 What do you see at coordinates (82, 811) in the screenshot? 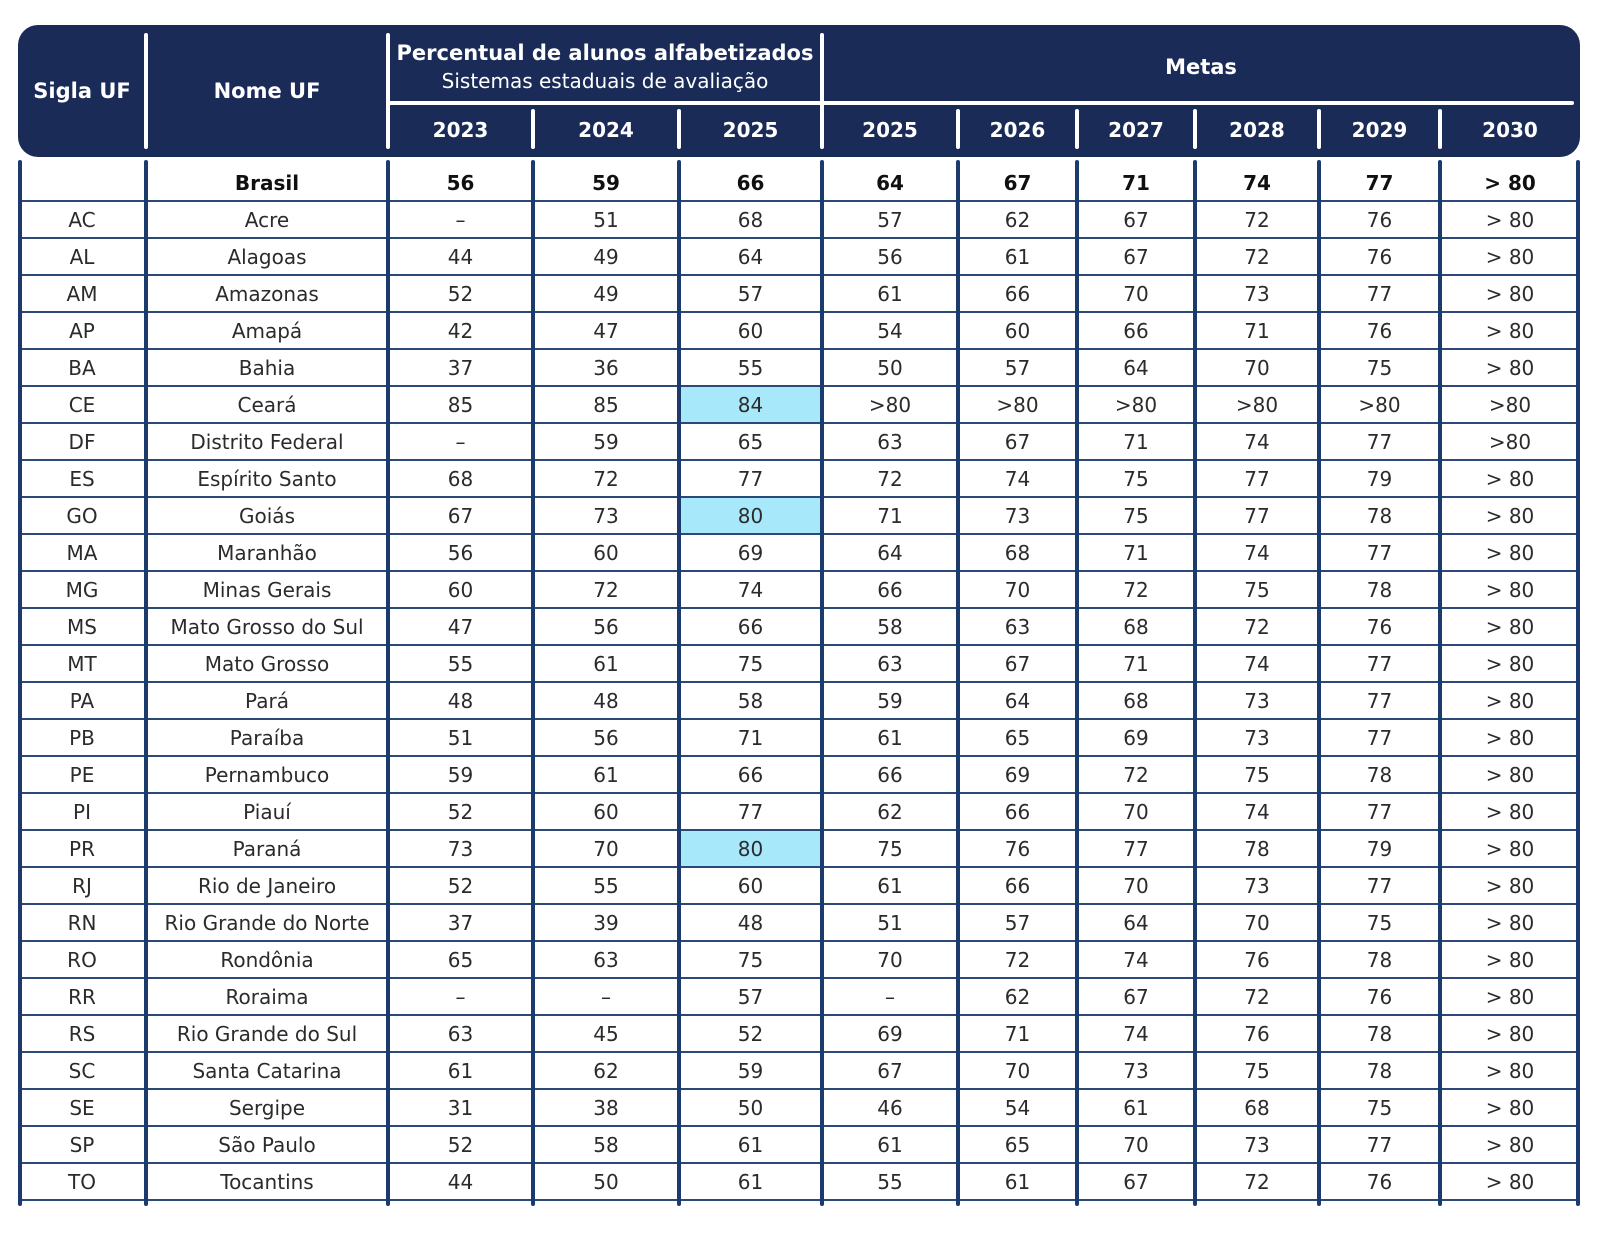
I see `cell-sigla-uf: PI` at bounding box center [82, 811].